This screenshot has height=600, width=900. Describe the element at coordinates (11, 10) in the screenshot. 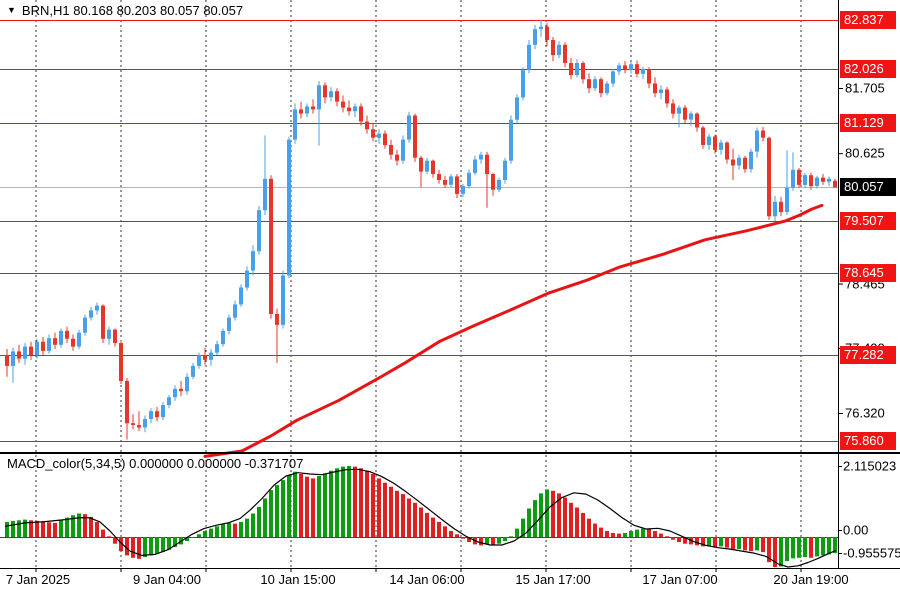

I see `symbol-dropdown-icon: ▼` at that location.